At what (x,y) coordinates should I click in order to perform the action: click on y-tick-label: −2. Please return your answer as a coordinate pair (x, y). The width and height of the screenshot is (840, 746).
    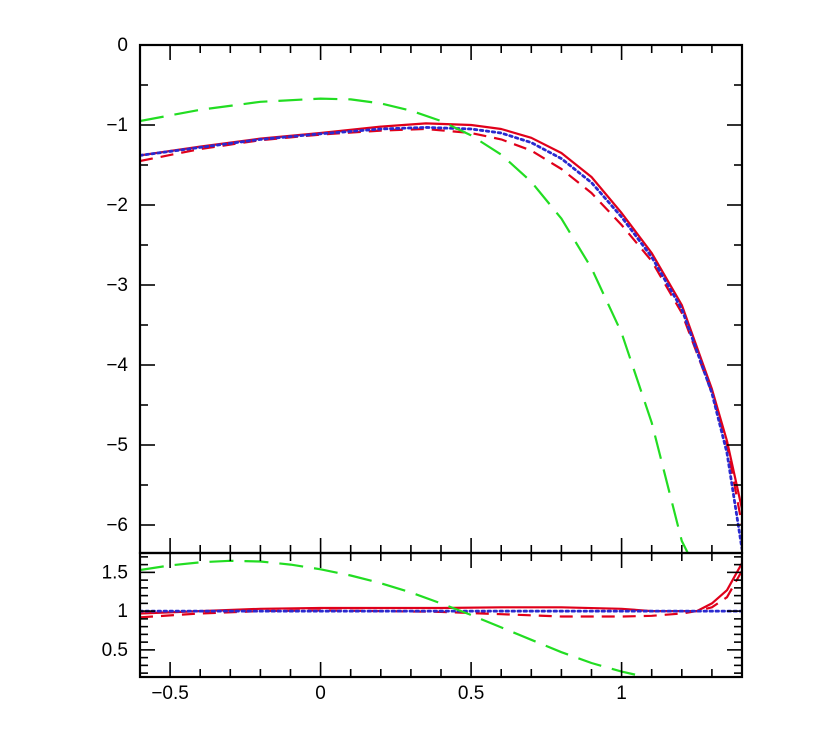
    Looking at the image, I should click on (117, 205).